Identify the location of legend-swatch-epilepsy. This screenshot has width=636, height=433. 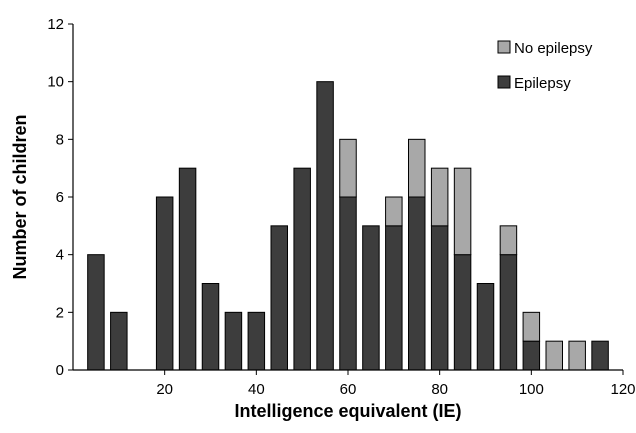
(504, 82).